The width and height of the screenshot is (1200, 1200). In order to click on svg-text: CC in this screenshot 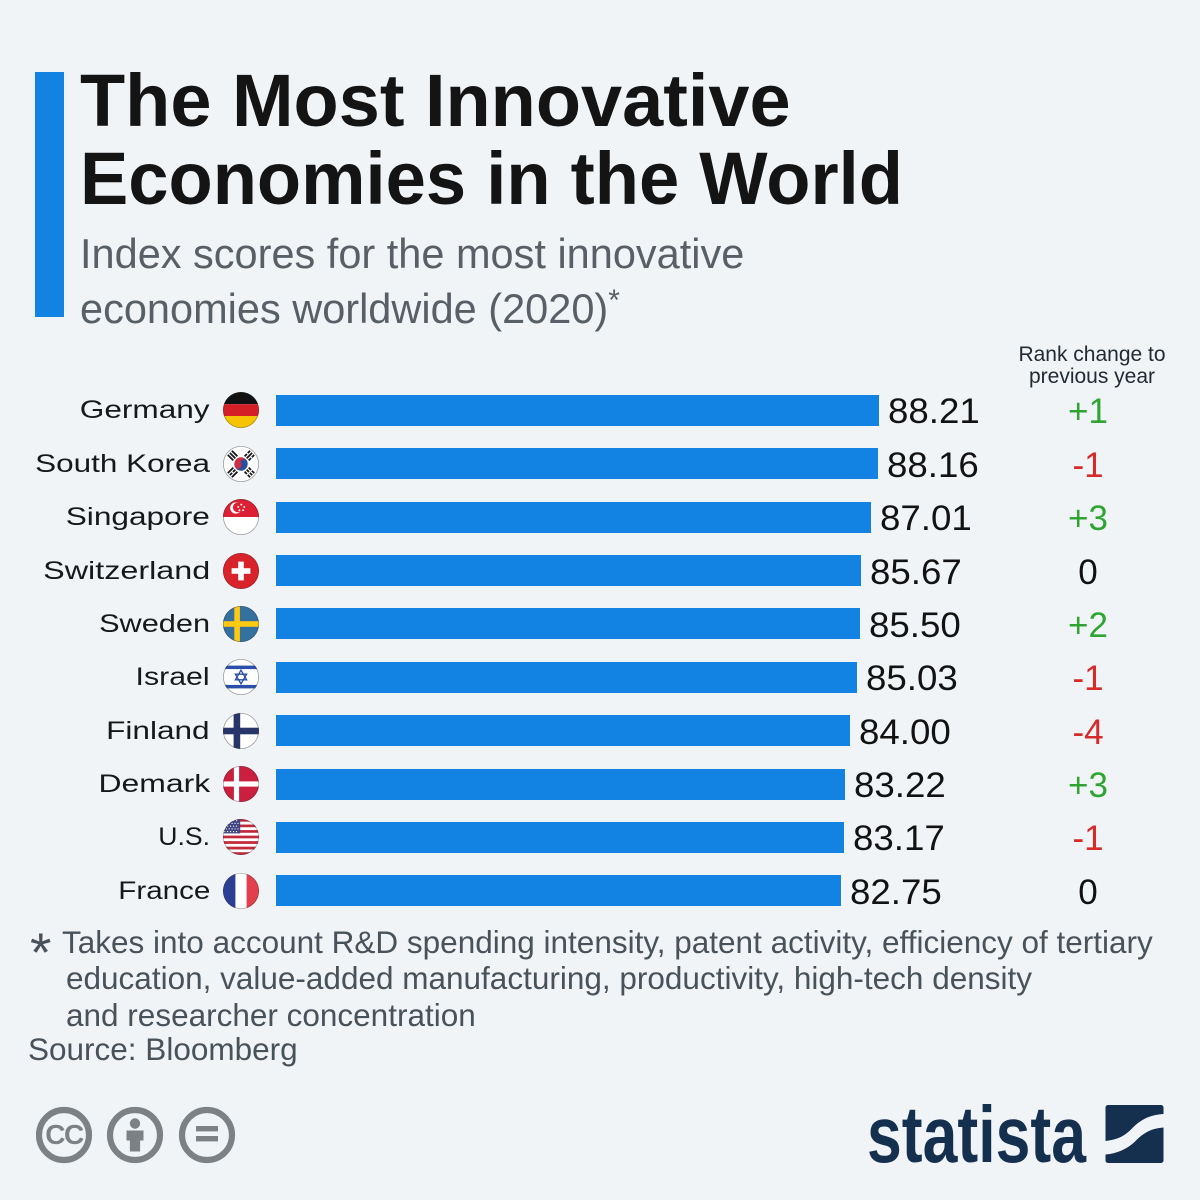, I will do `click(64, 1134)`.